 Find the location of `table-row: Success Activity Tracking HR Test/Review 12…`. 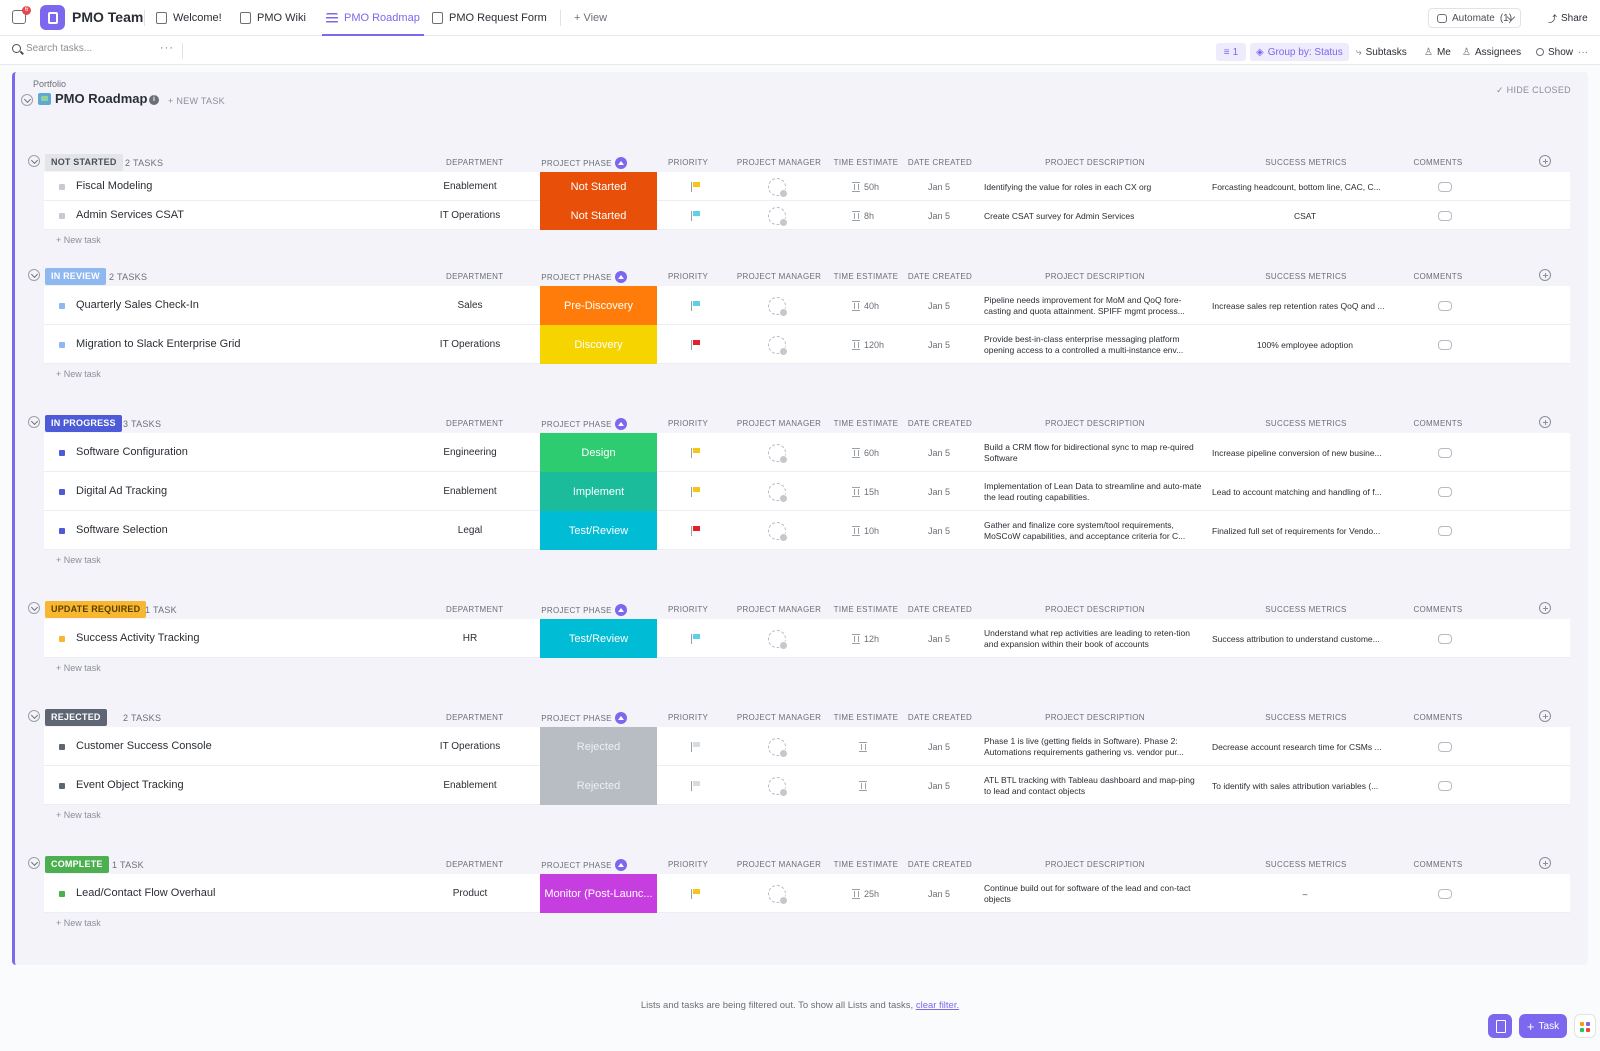

table-row: Success Activity Tracking HR Test/Review 12… is located at coordinates (807, 638).